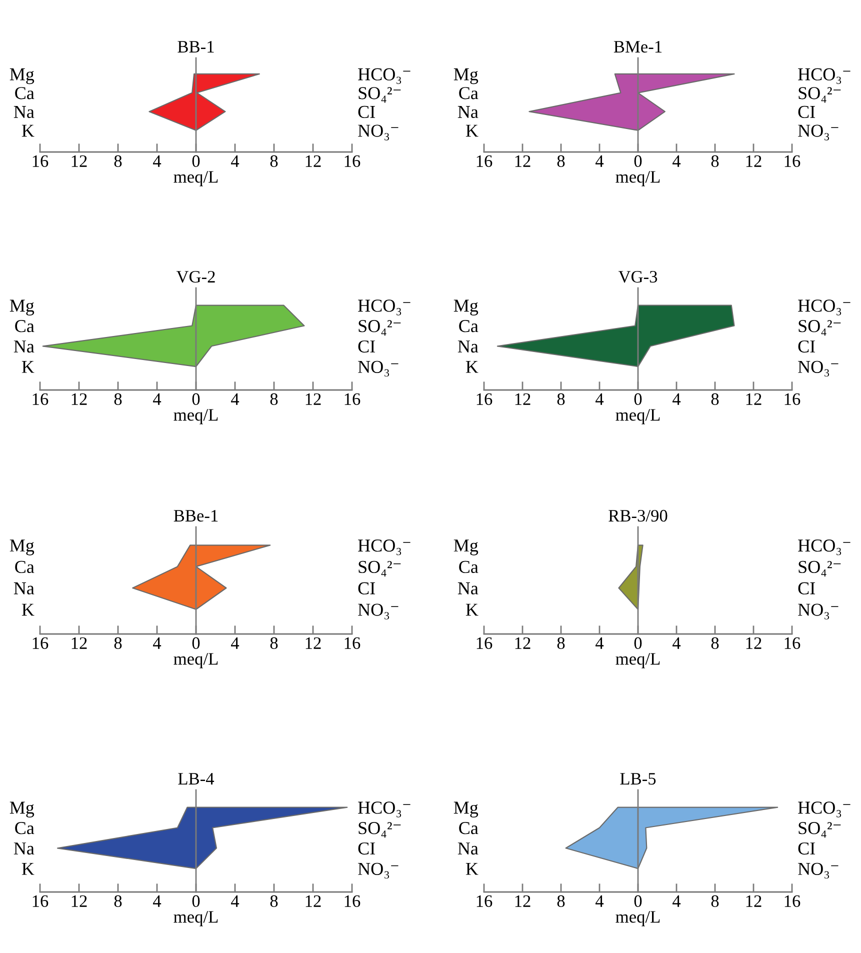  Describe the element at coordinates (196, 516) in the screenshot. I see `chart-title: BBe-1` at that location.